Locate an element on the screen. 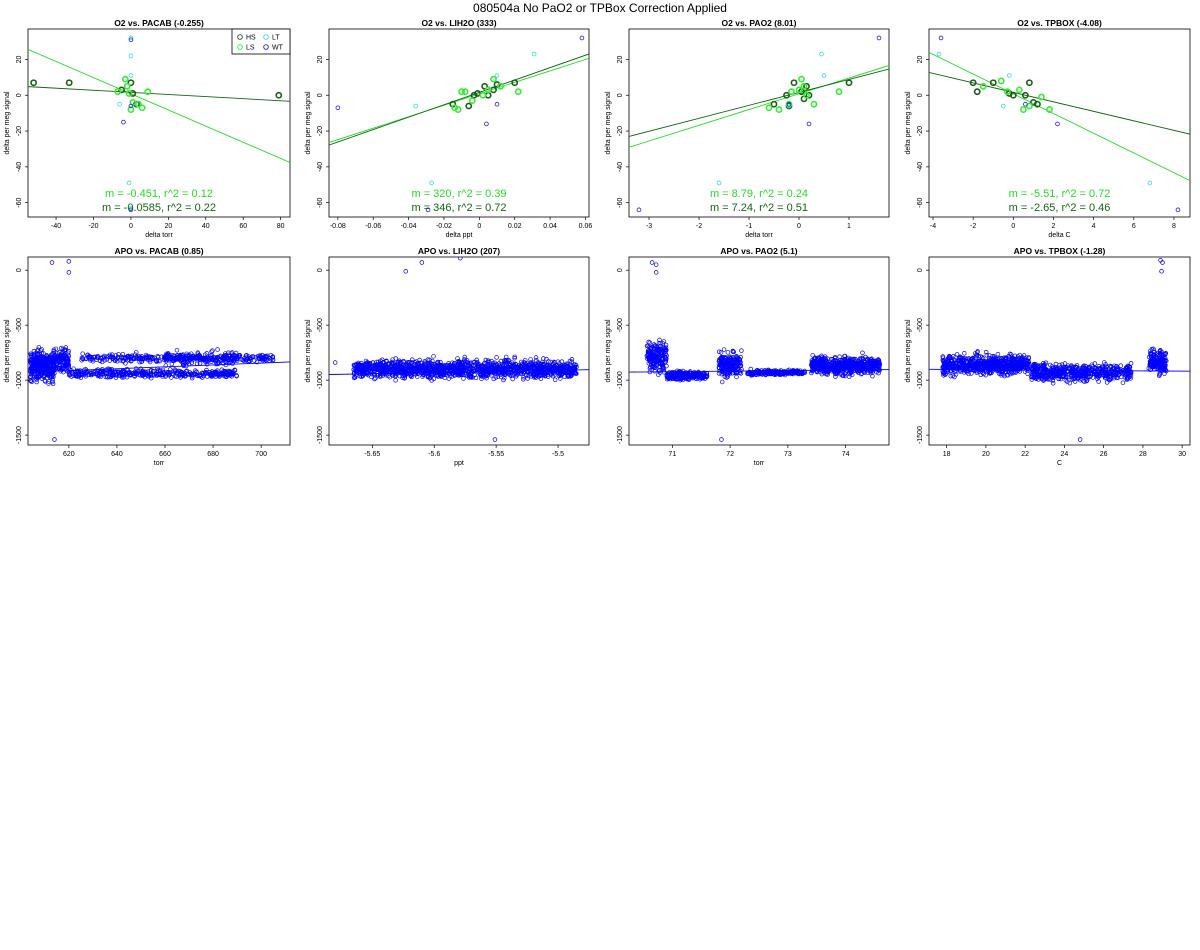 The height and width of the screenshot is (950, 1200). x-axis-label: ppt is located at coordinates (459, 463).